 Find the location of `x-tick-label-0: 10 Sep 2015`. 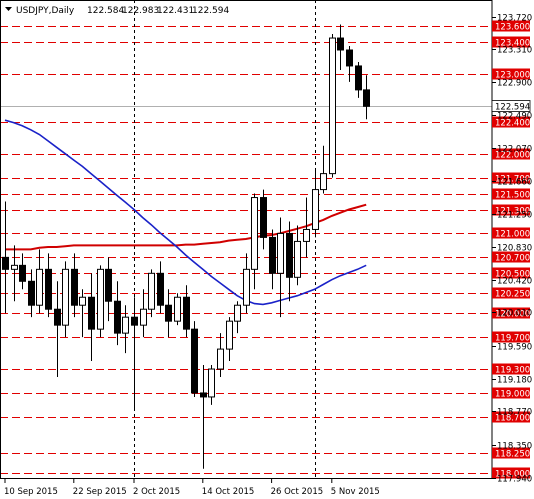

x-tick-label-0: 10 Sep 2015 is located at coordinates (31, 492).